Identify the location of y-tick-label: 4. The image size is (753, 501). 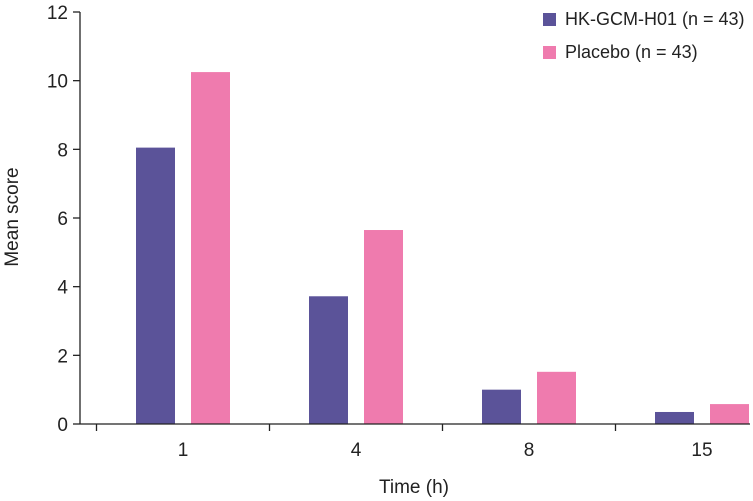
(62, 288).